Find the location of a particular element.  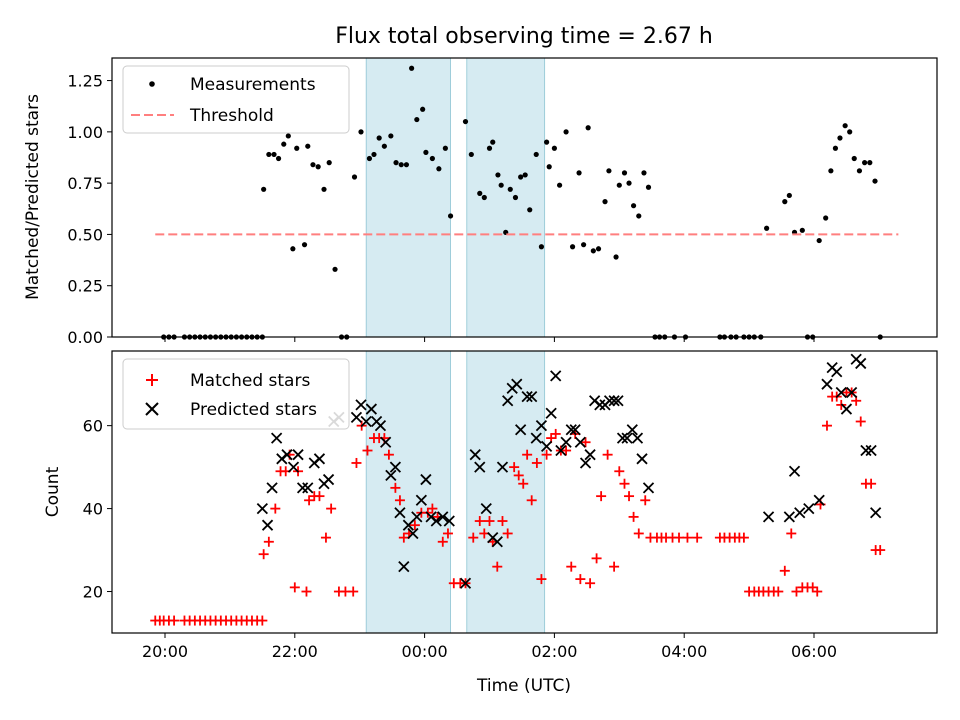

bottom-x-ticks: 20:00 22:00 00:00 02:00 04:00 06:00 is located at coordinates (489, 647).